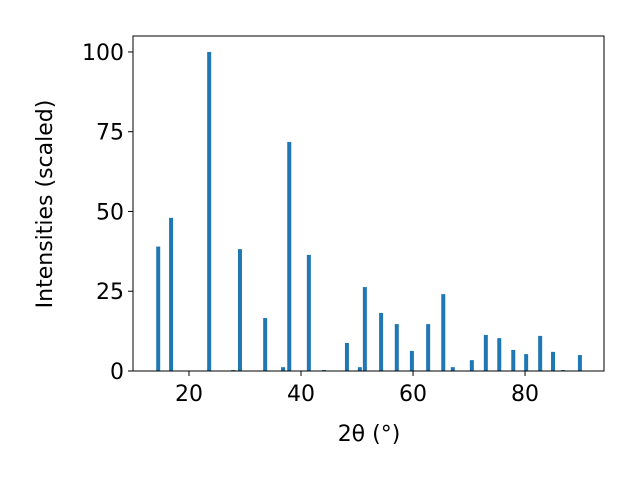  Describe the element at coordinates (525, 394) in the screenshot. I see `x-tick-label: 80` at that location.